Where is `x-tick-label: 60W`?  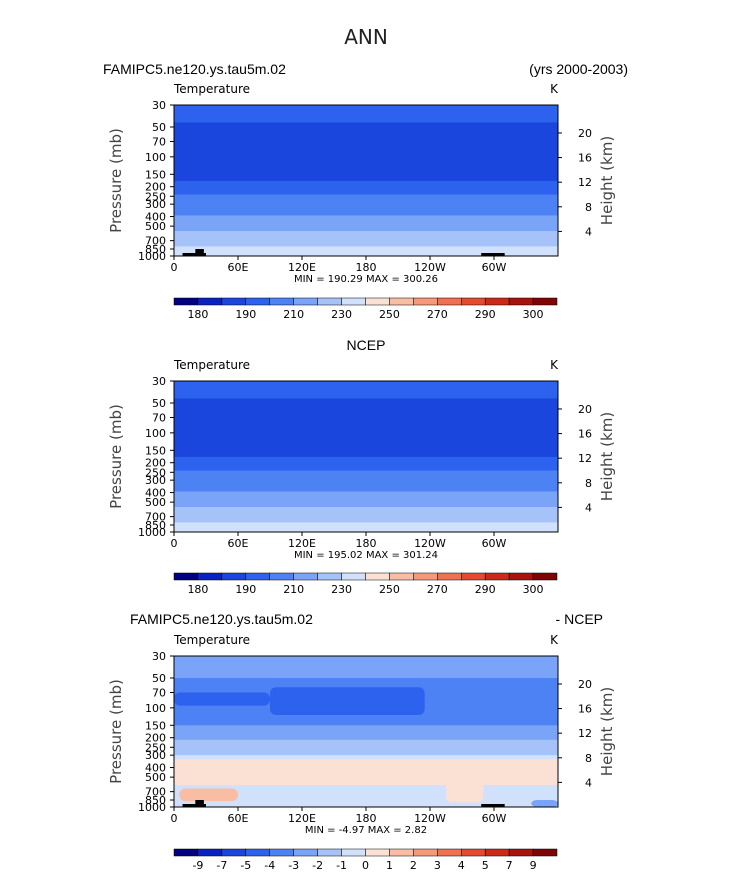
x-tick-label: 60W is located at coordinates (494, 267).